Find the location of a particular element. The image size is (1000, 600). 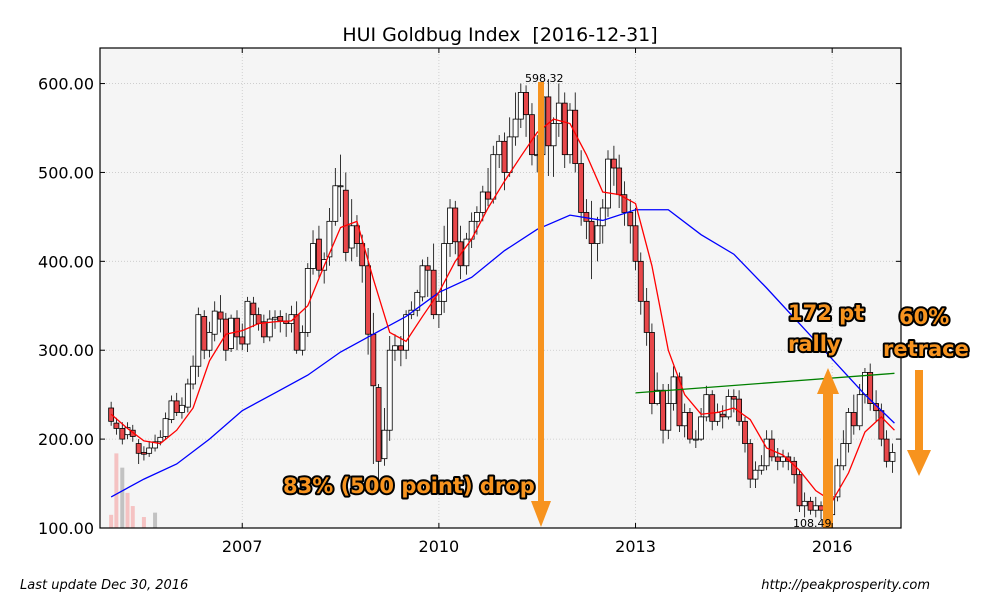

trend-line is located at coordinates (765, 383).